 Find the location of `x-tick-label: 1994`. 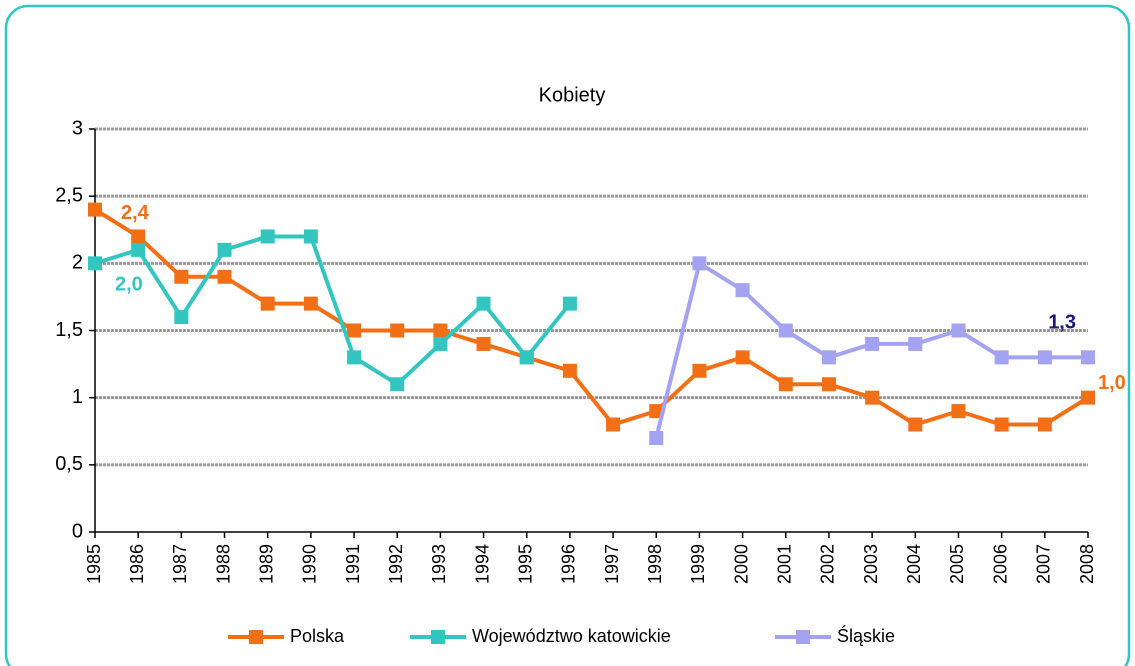

x-tick-label: 1994 is located at coordinates (482, 564).